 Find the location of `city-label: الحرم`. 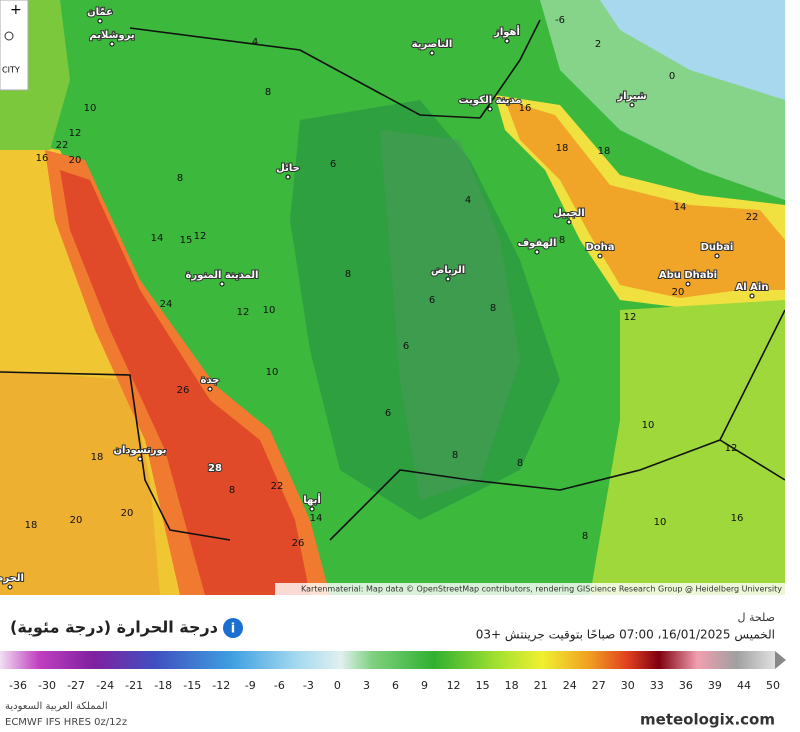

city-label: الحرم is located at coordinates (12, 578).